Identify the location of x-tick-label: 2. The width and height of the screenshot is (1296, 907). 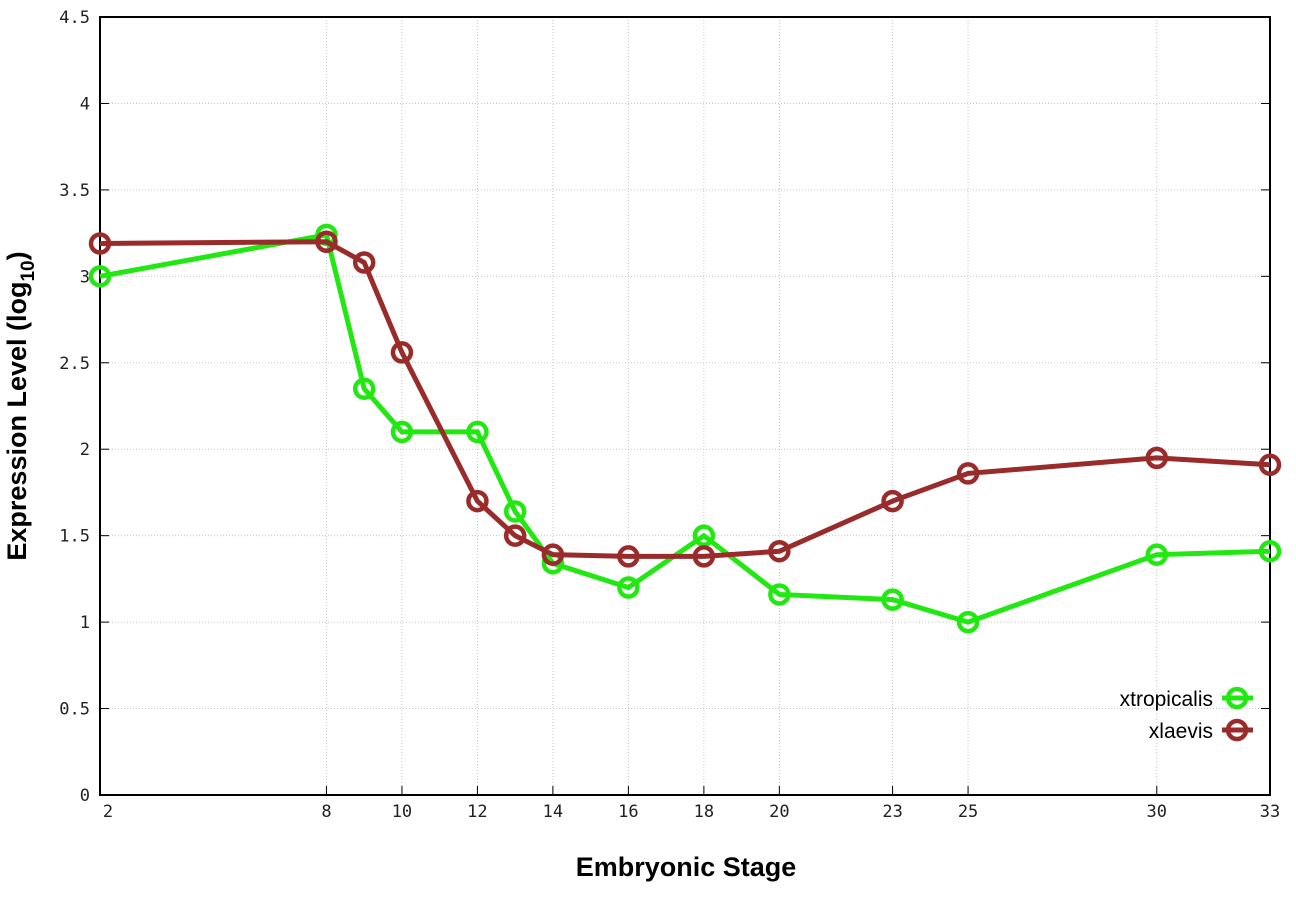
(108, 812).